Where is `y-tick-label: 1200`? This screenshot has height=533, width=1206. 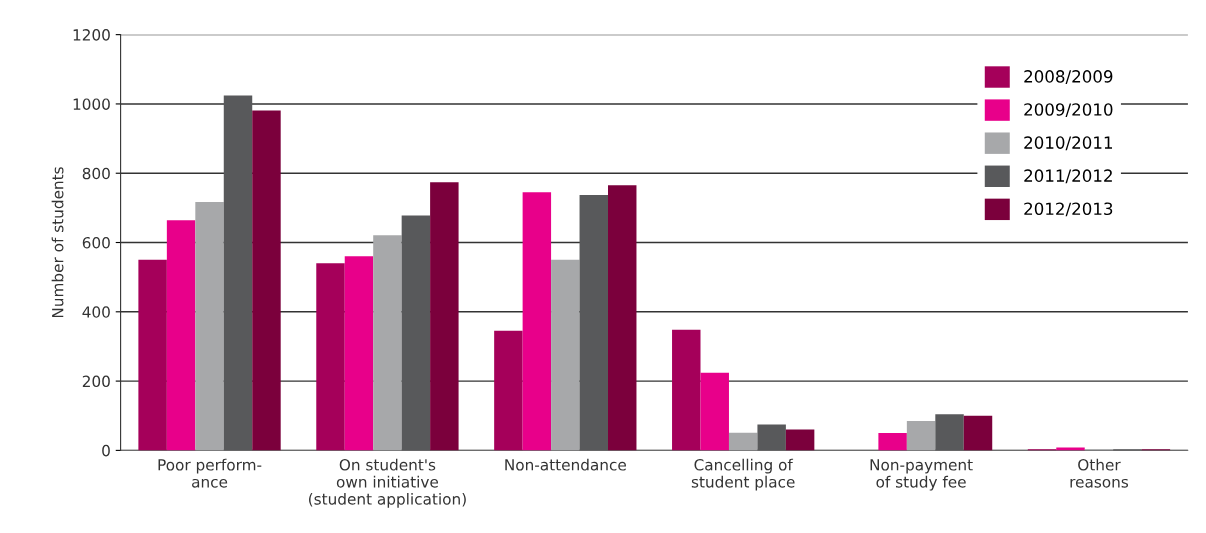 y-tick-label: 1200 is located at coordinates (91, 35).